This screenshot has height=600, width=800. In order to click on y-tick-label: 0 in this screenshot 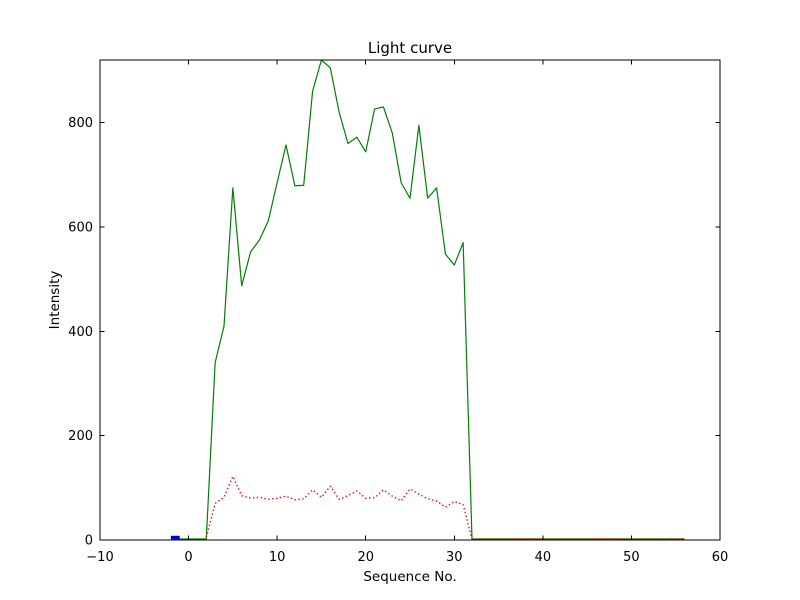, I will do `click(89, 541)`.